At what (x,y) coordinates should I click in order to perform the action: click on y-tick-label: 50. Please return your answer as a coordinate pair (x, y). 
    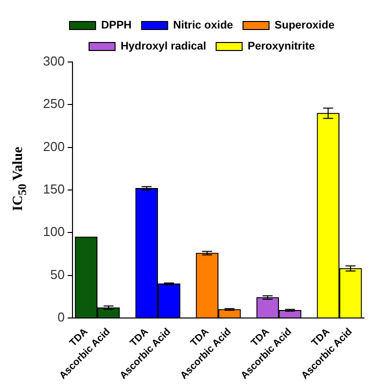
    Looking at the image, I should click on (57, 274).